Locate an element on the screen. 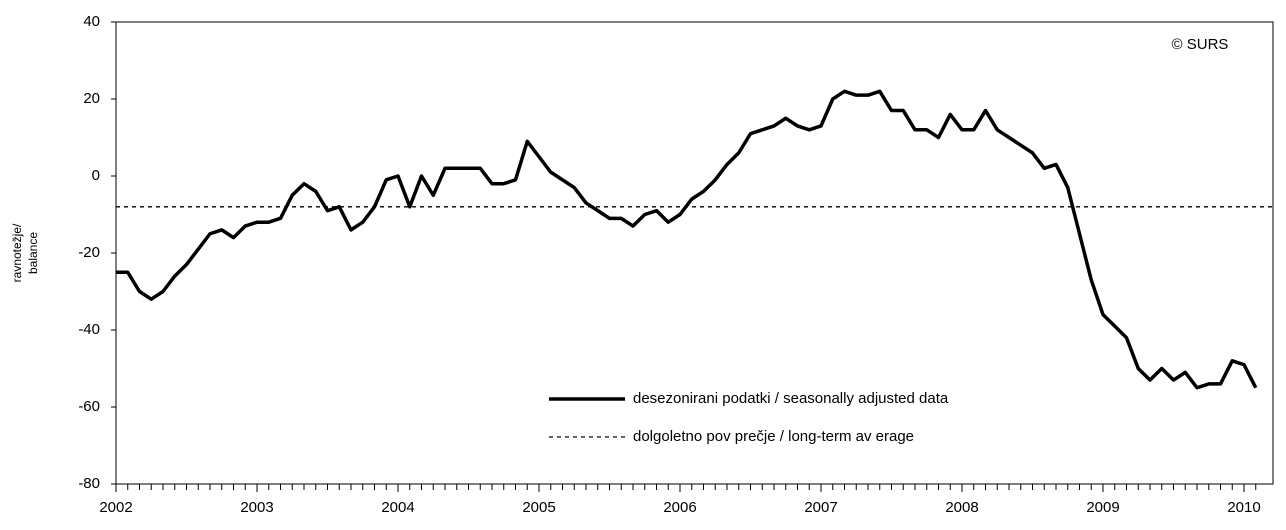 Image resolution: width=1286 pixels, height=530 pixels. x-tick-label: 2010 is located at coordinates (1243, 507).